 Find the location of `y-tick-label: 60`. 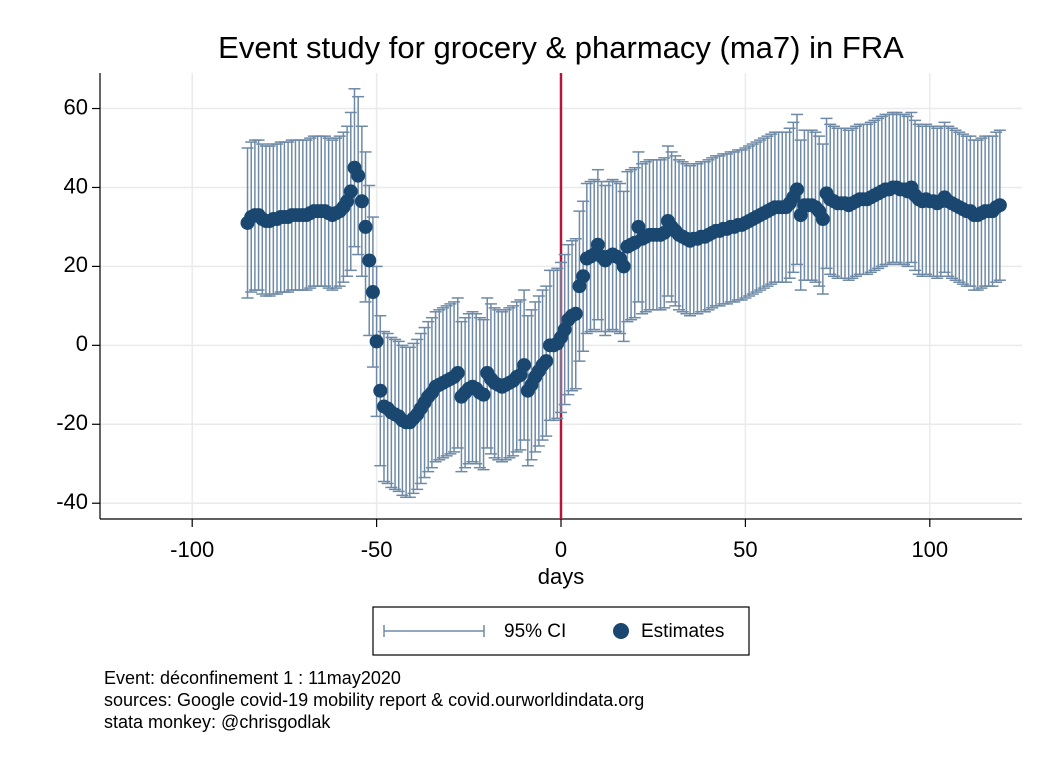

y-tick-label: 60 is located at coordinates (76, 106).